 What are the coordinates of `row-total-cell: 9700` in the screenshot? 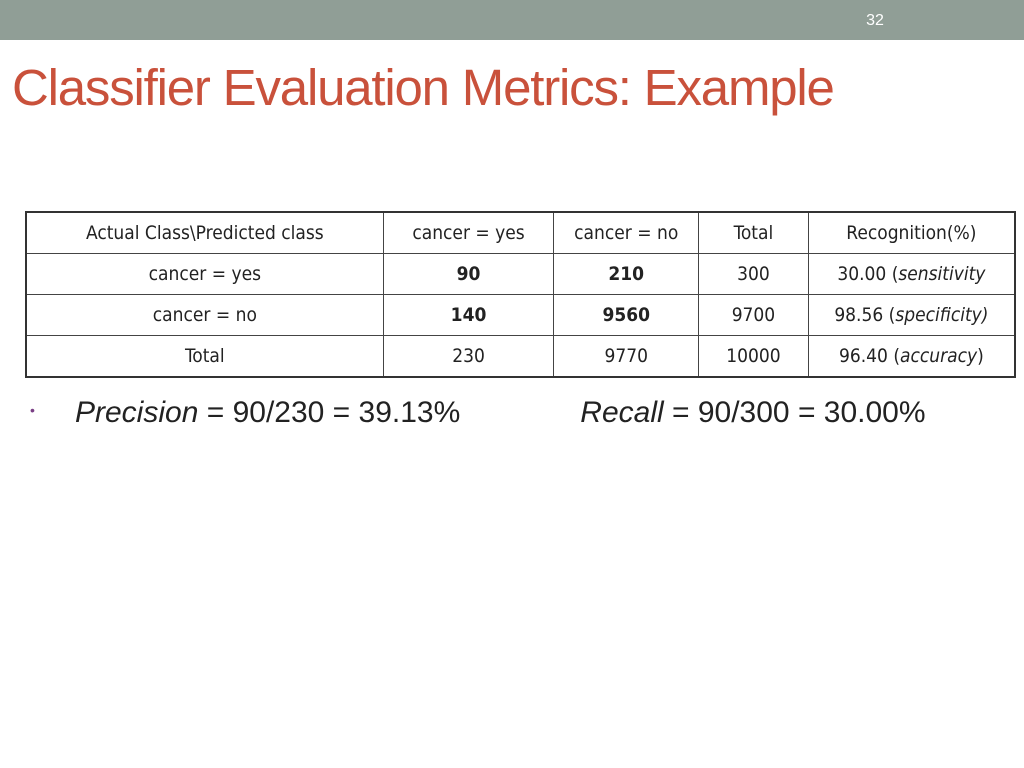 It's located at (753, 315).